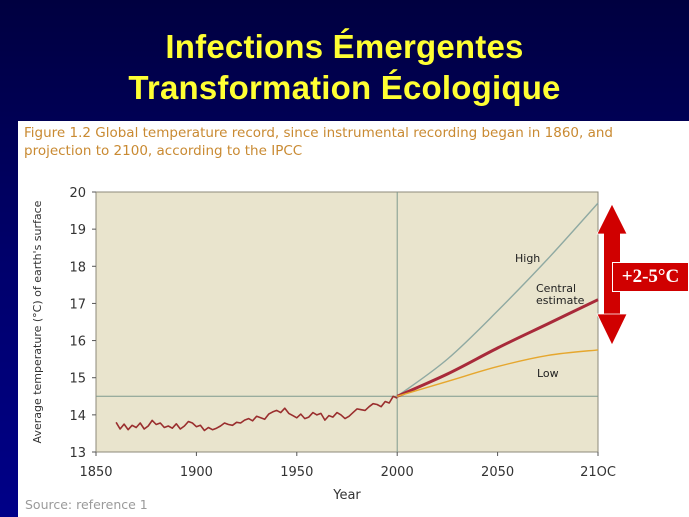 This screenshot has width=689, height=517. What do you see at coordinates (77, 453) in the screenshot?
I see `y-tick-label: 13` at bounding box center [77, 453].